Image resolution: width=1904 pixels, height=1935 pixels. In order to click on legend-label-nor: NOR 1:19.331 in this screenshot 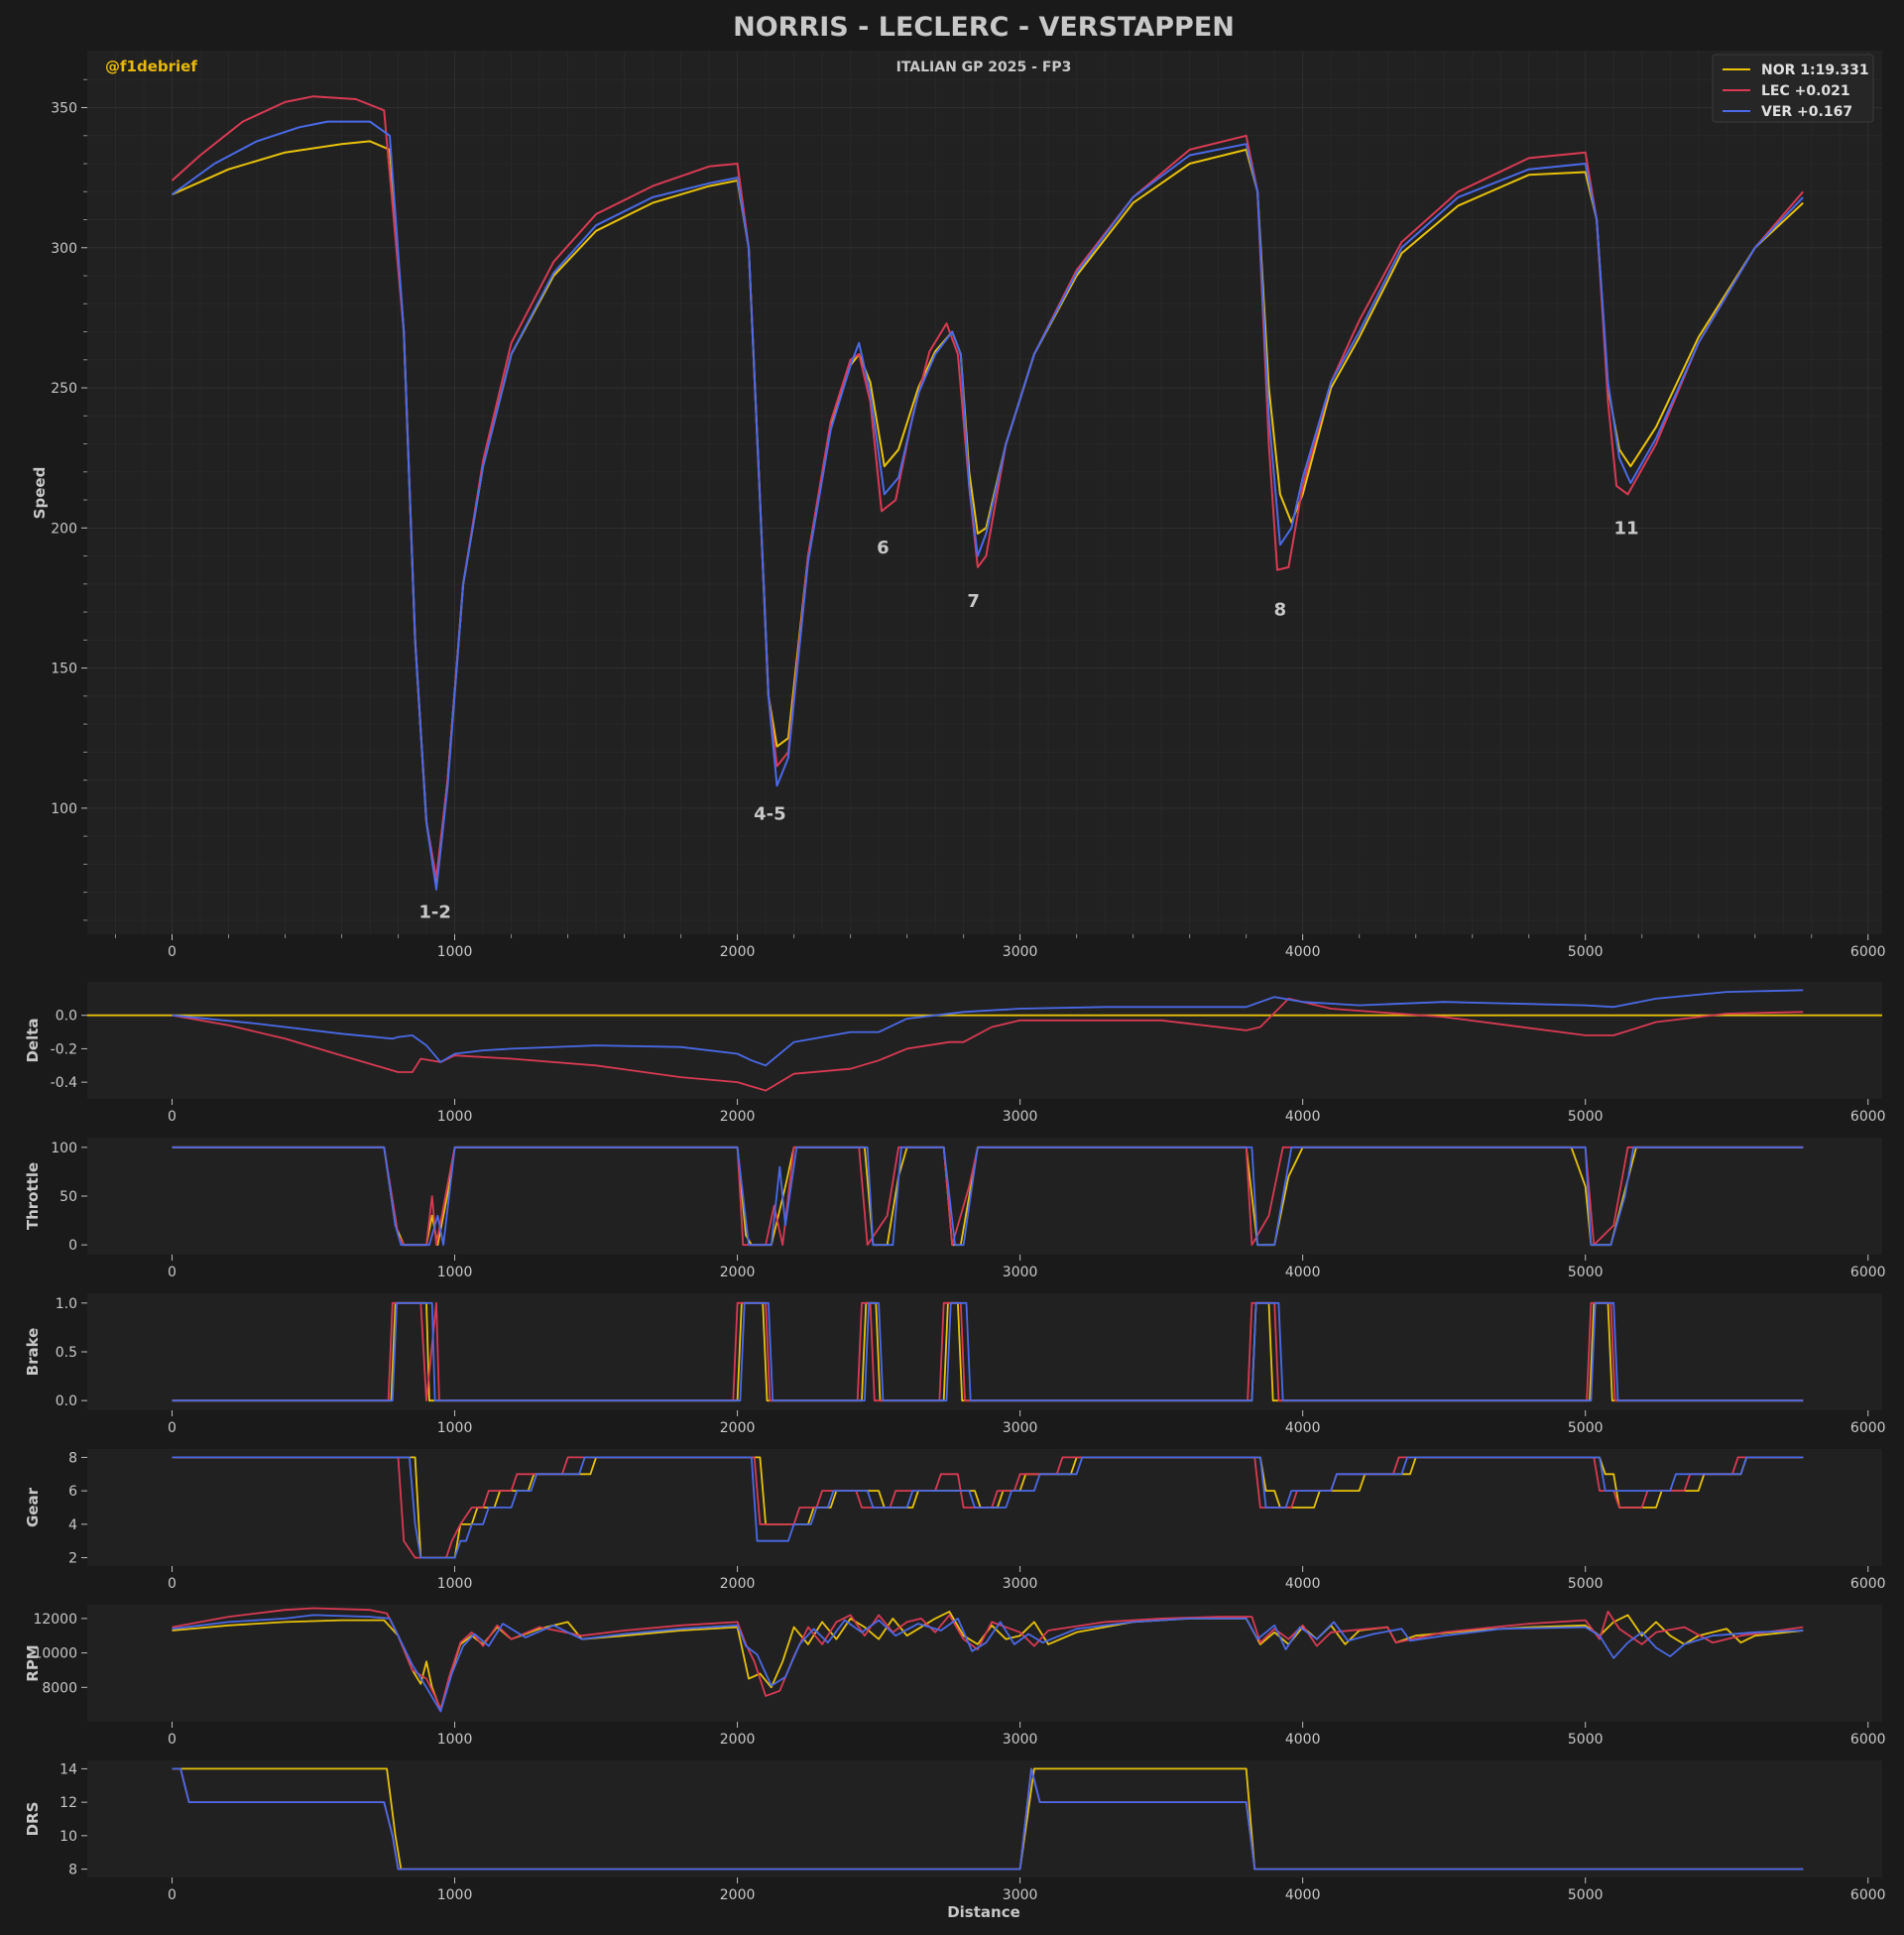, I will do `click(1815, 70)`.